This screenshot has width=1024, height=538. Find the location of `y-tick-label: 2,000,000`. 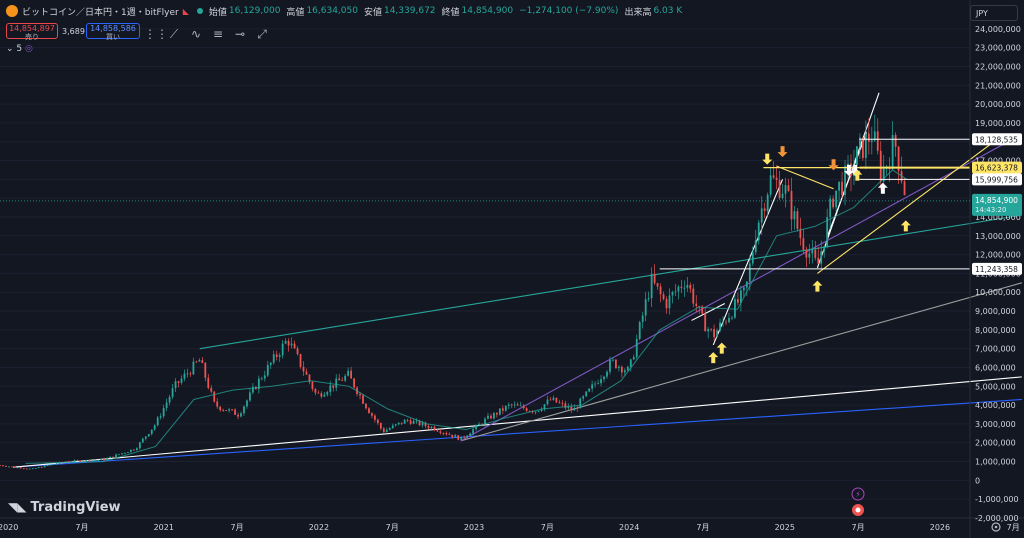

y-tick-label: 2,000,000 is located at coordinates (995, 443).